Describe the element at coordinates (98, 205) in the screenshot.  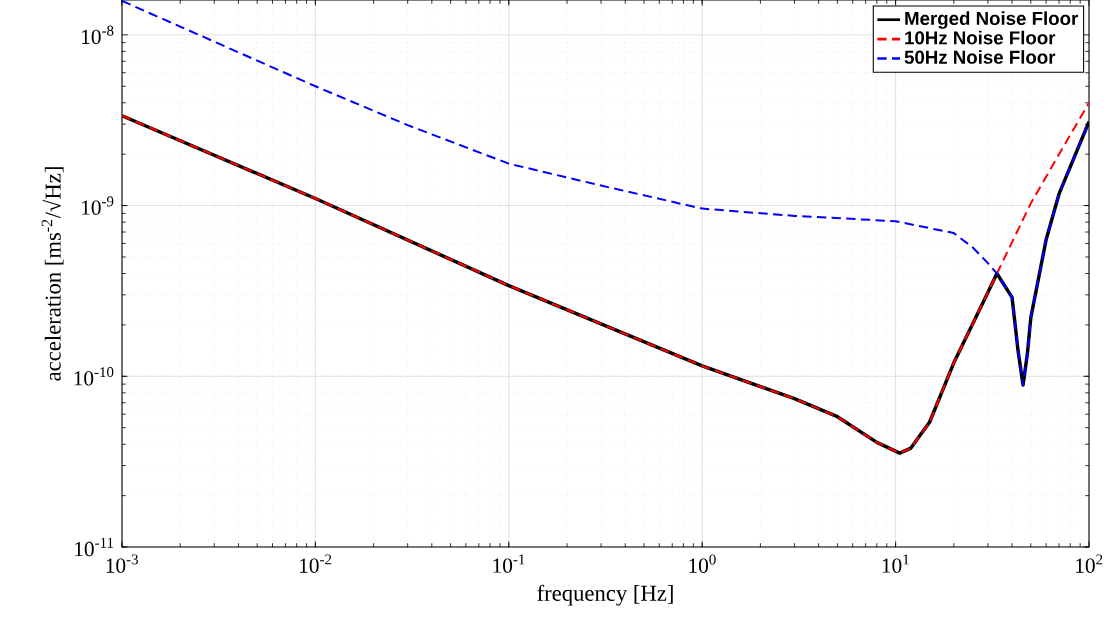
I see `y-tick-label: 10$^{-9}$` at that location.